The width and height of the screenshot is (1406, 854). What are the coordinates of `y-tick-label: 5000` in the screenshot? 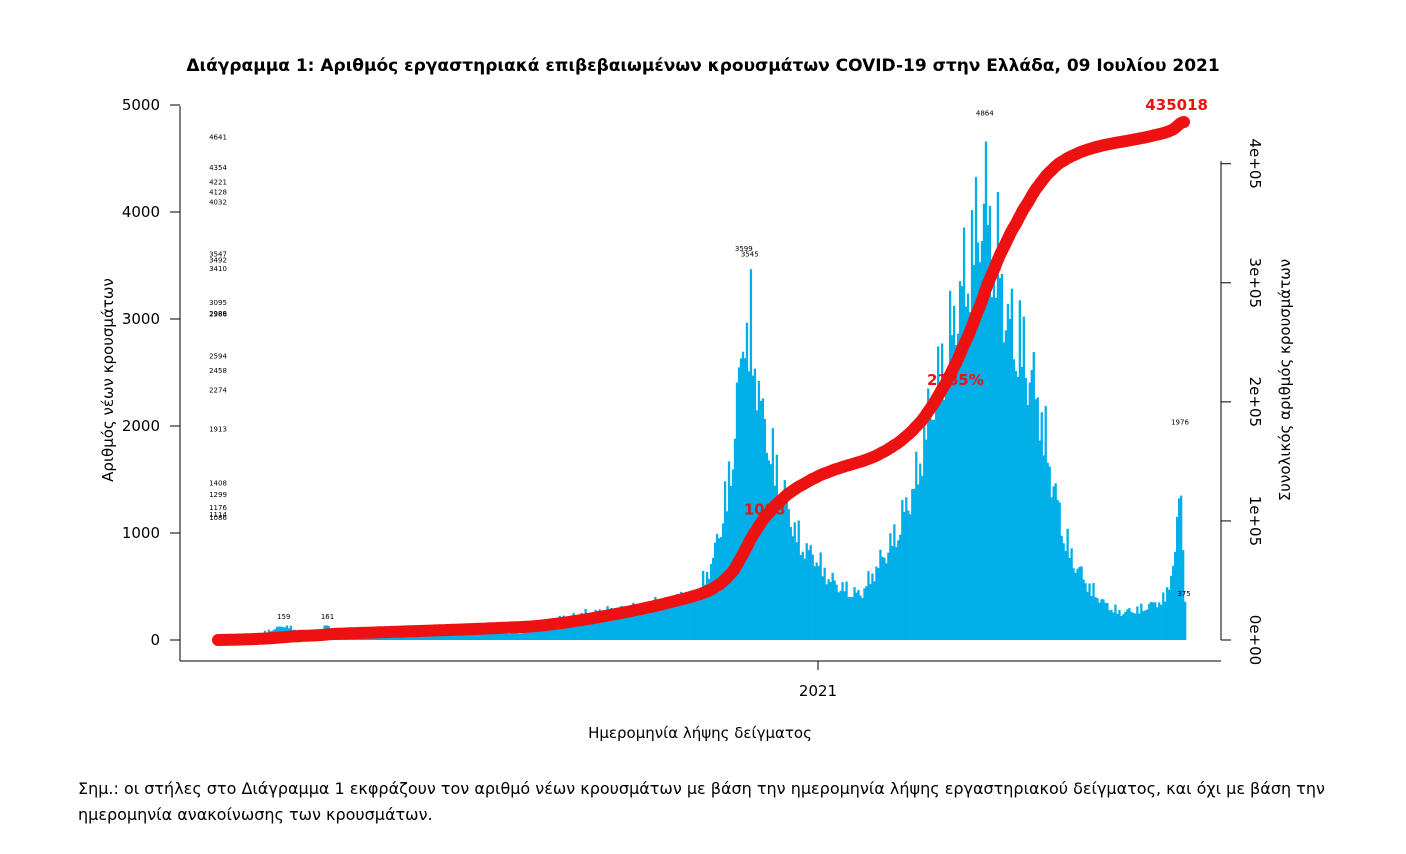 It's located at (141, 105).